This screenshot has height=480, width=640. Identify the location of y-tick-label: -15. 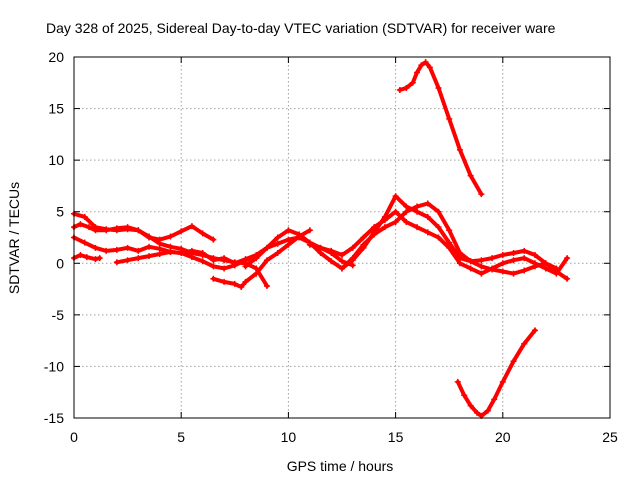
(54, 418).